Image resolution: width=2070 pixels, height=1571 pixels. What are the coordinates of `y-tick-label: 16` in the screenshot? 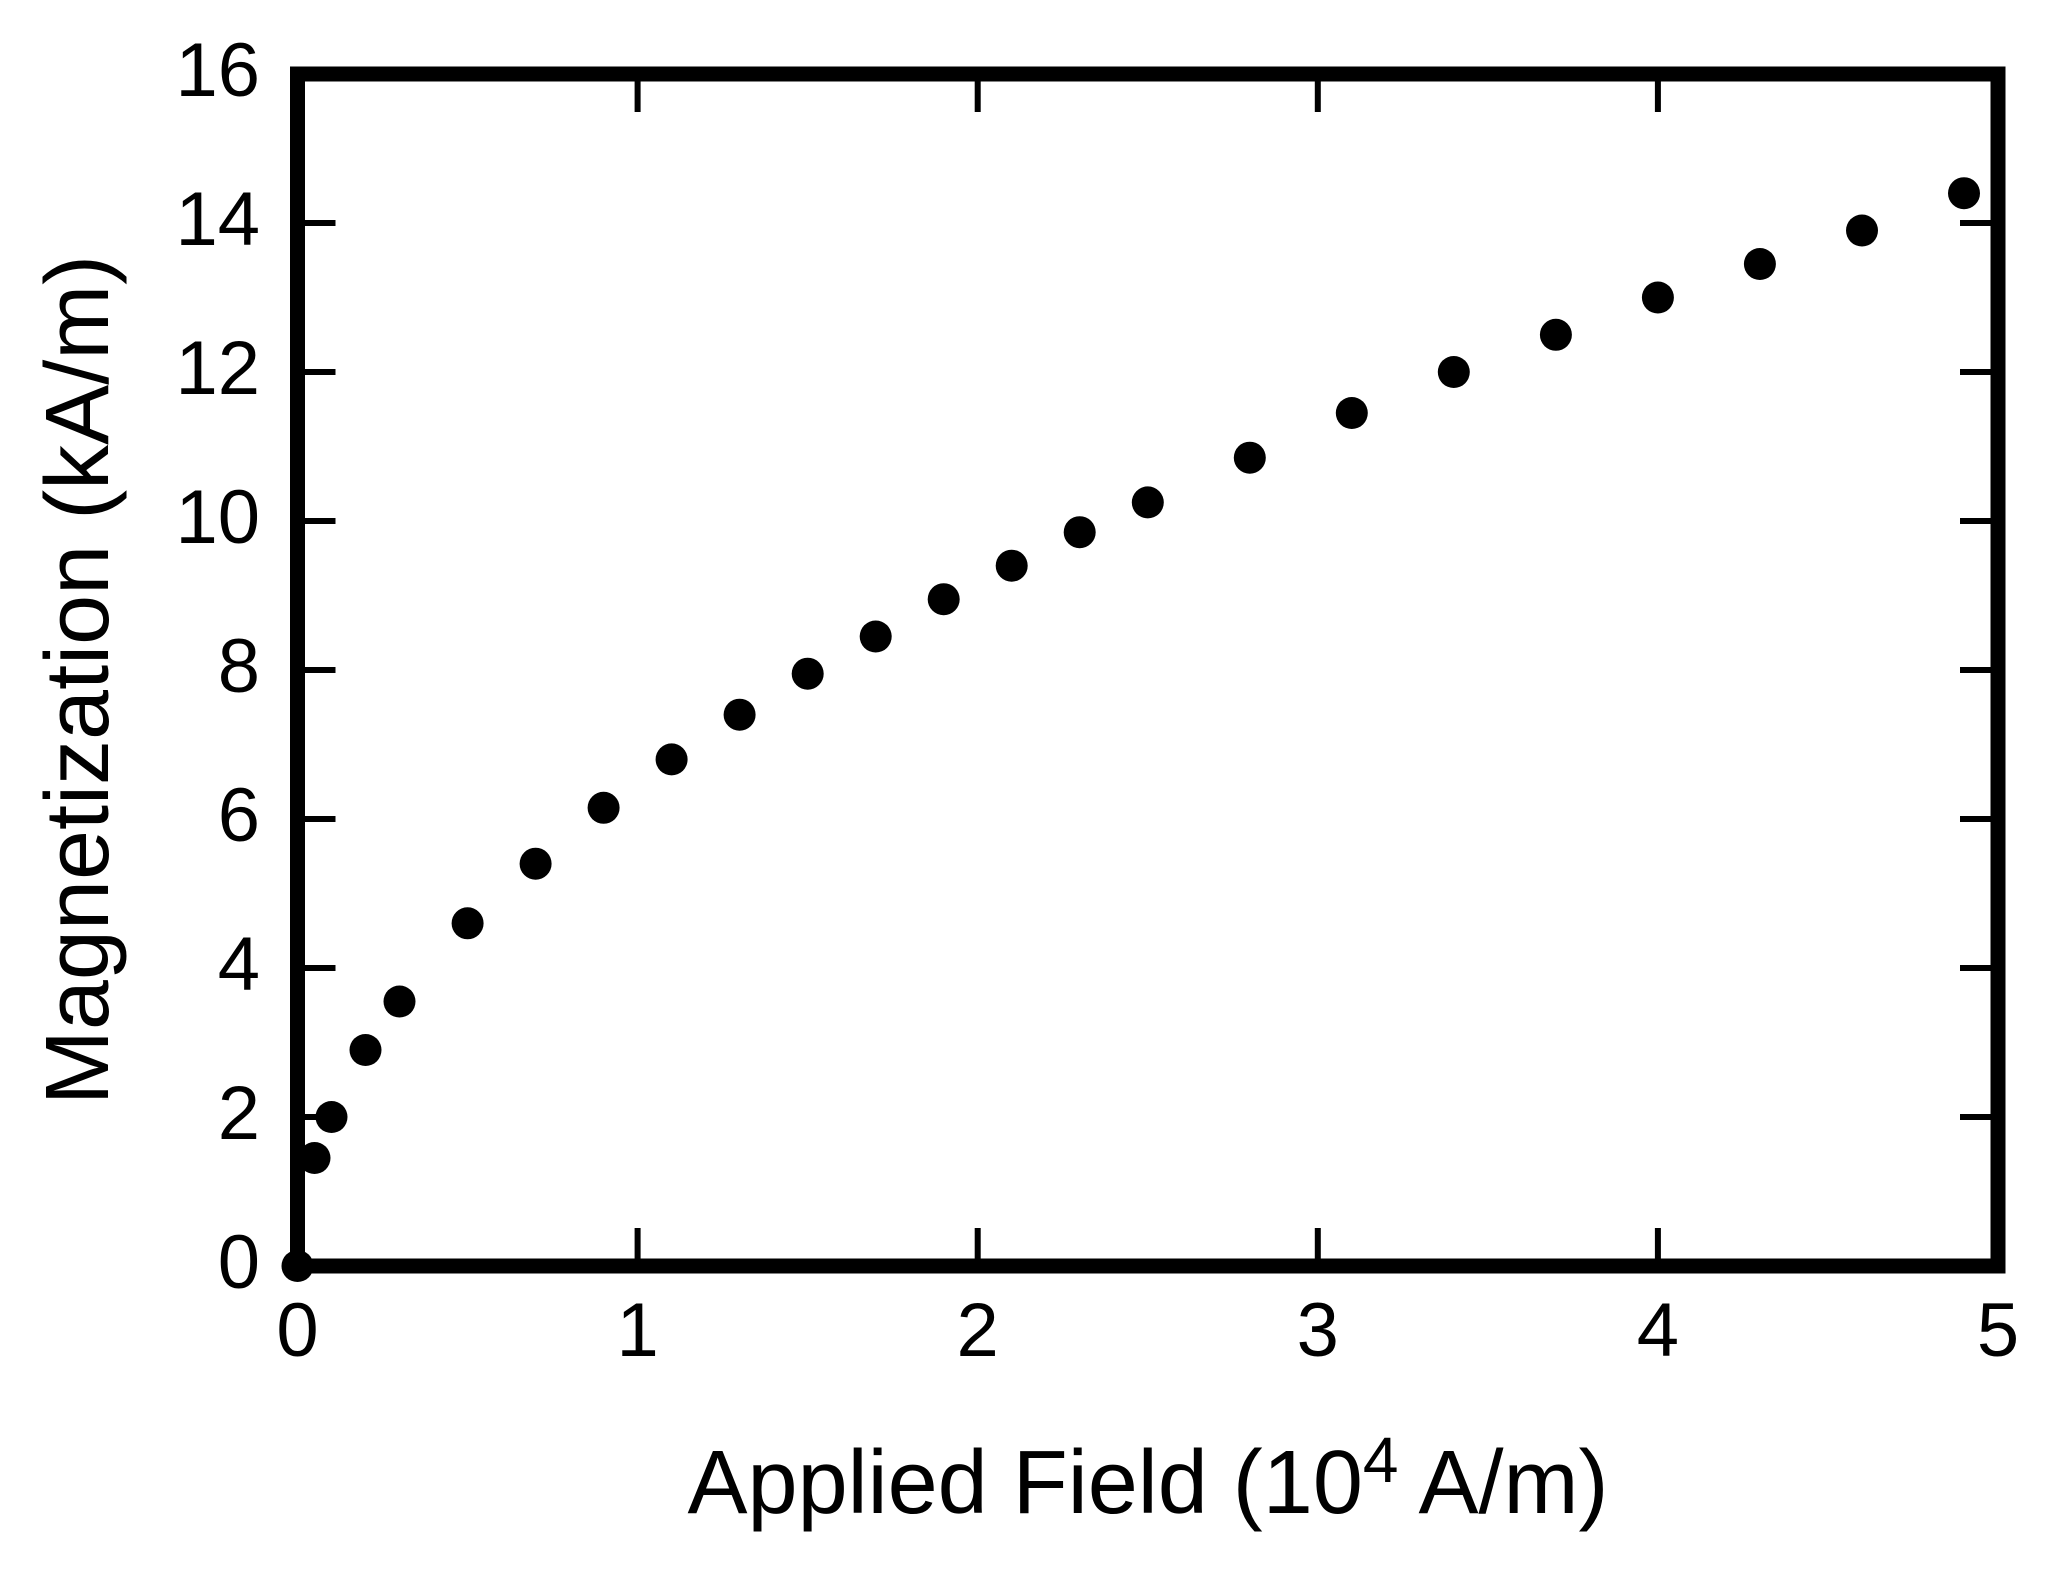 It's located at (217, 70).